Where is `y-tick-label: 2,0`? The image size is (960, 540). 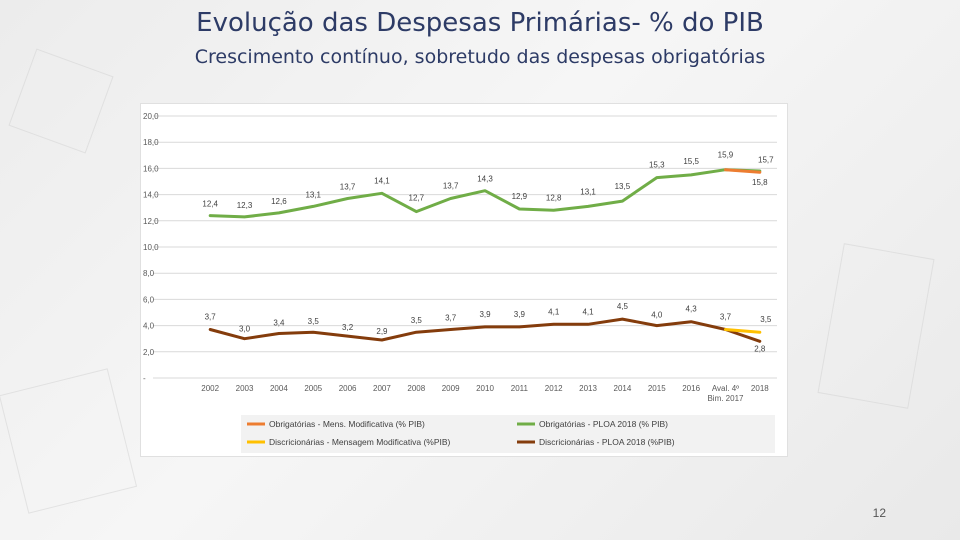 y-tick-label: 2,0 is located at coordinates (149, 352).